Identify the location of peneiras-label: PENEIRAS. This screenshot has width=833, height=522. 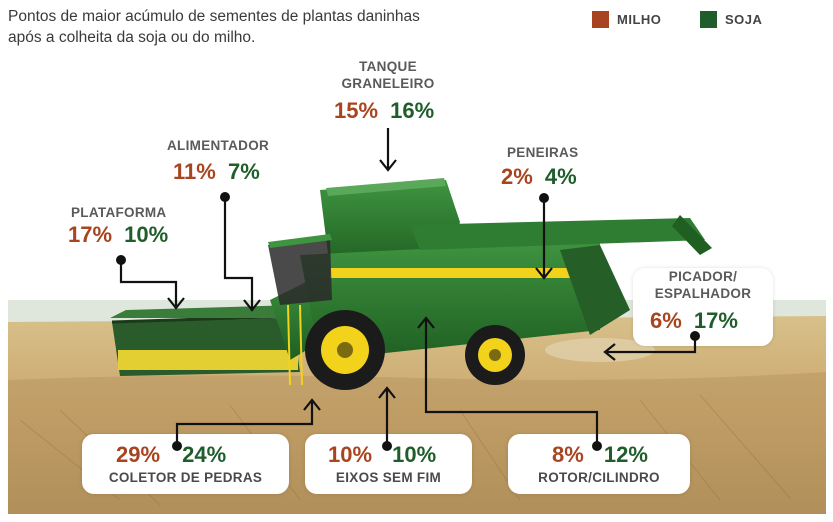
(543, 152).